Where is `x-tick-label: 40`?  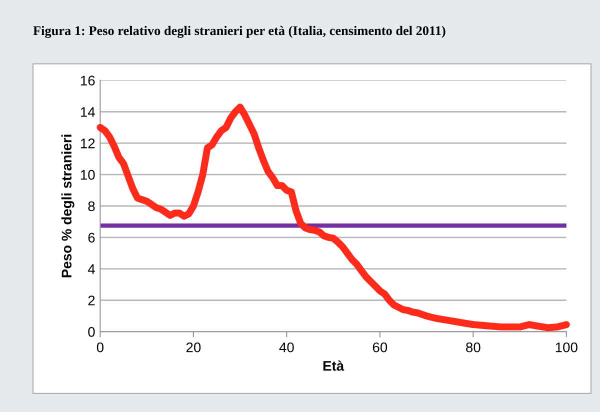 x-tick-label: 40 is located at coordinates (286, 347).